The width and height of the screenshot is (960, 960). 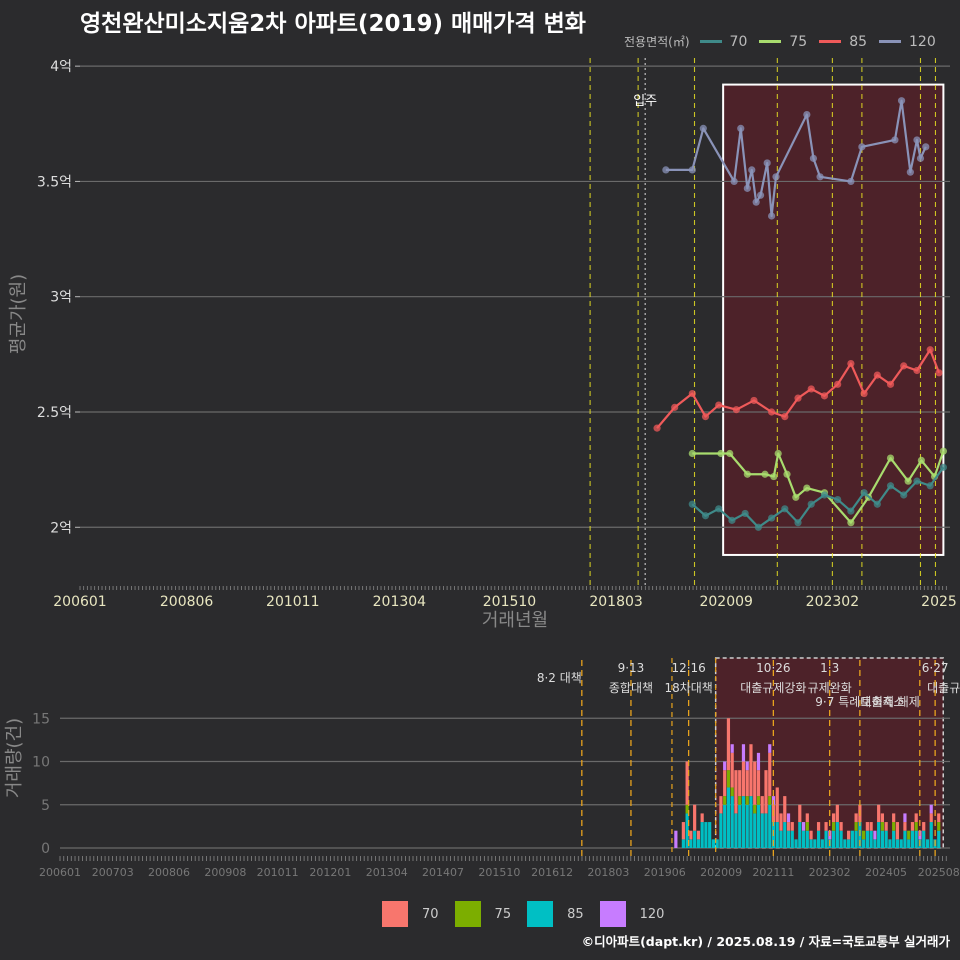 I want to click on volume-y-axis-label: 거래량(건), so click(x=14, y=758).